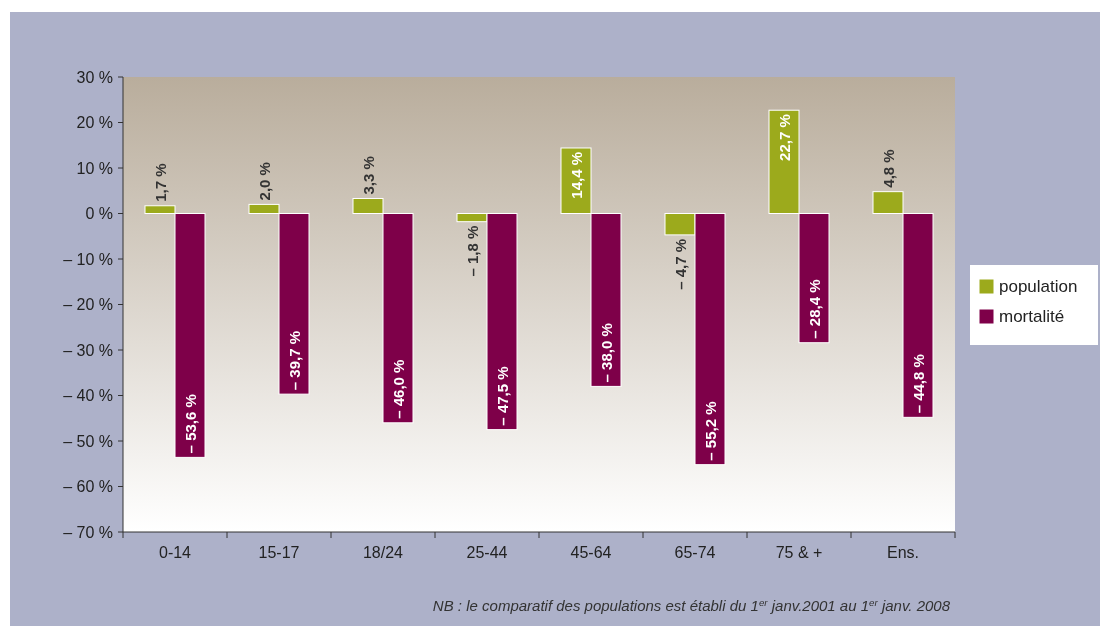  What do you see at coordinates (487, 552) in the screenshot?
I see `x-tick-label: 25-44` at bounding box center [487, 552].